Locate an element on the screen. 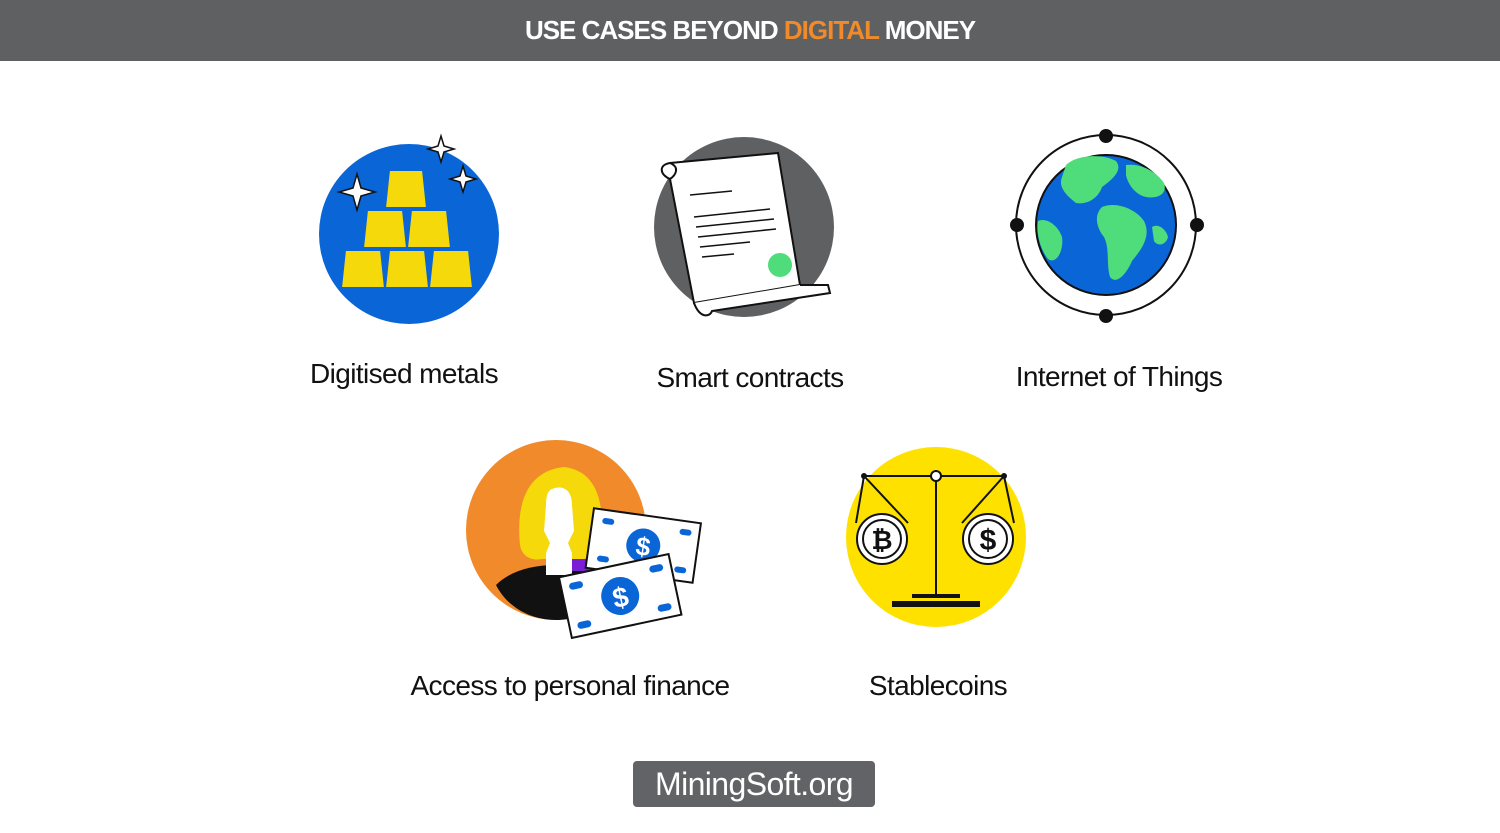  globe-icon is located at coordinates (1107, 226).